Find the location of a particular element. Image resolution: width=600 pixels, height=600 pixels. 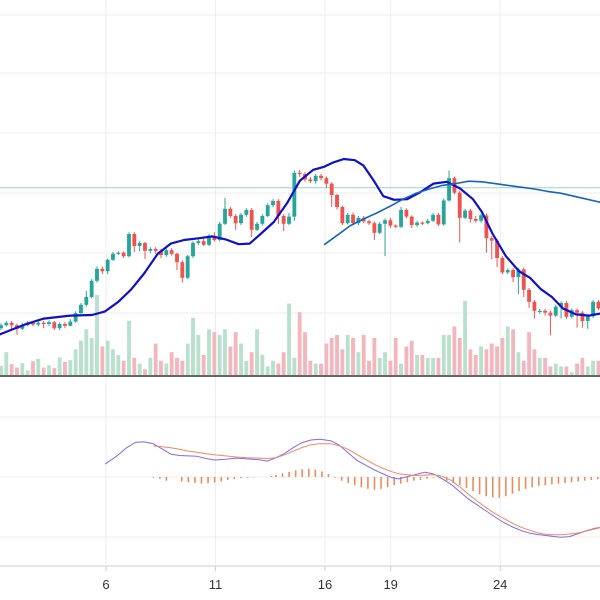

x-tick-label: 11 is located at coordinates (216, 584).